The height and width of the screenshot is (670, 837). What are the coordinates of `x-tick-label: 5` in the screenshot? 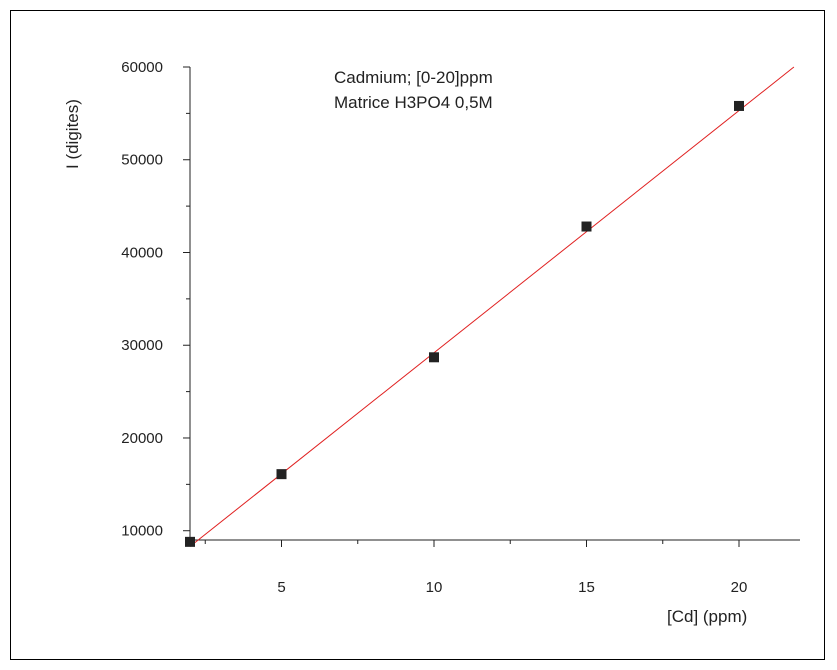 It's located at (281, 587).